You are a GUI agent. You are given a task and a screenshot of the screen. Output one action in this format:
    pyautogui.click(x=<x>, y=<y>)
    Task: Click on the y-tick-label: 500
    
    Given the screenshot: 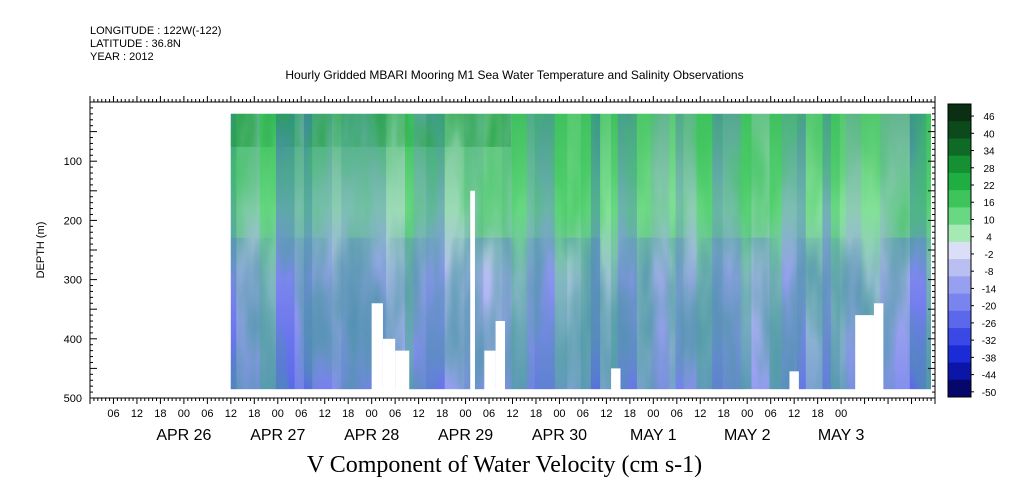 What is the action you would take?
    pyautogui.click(x=73, y=399)
    